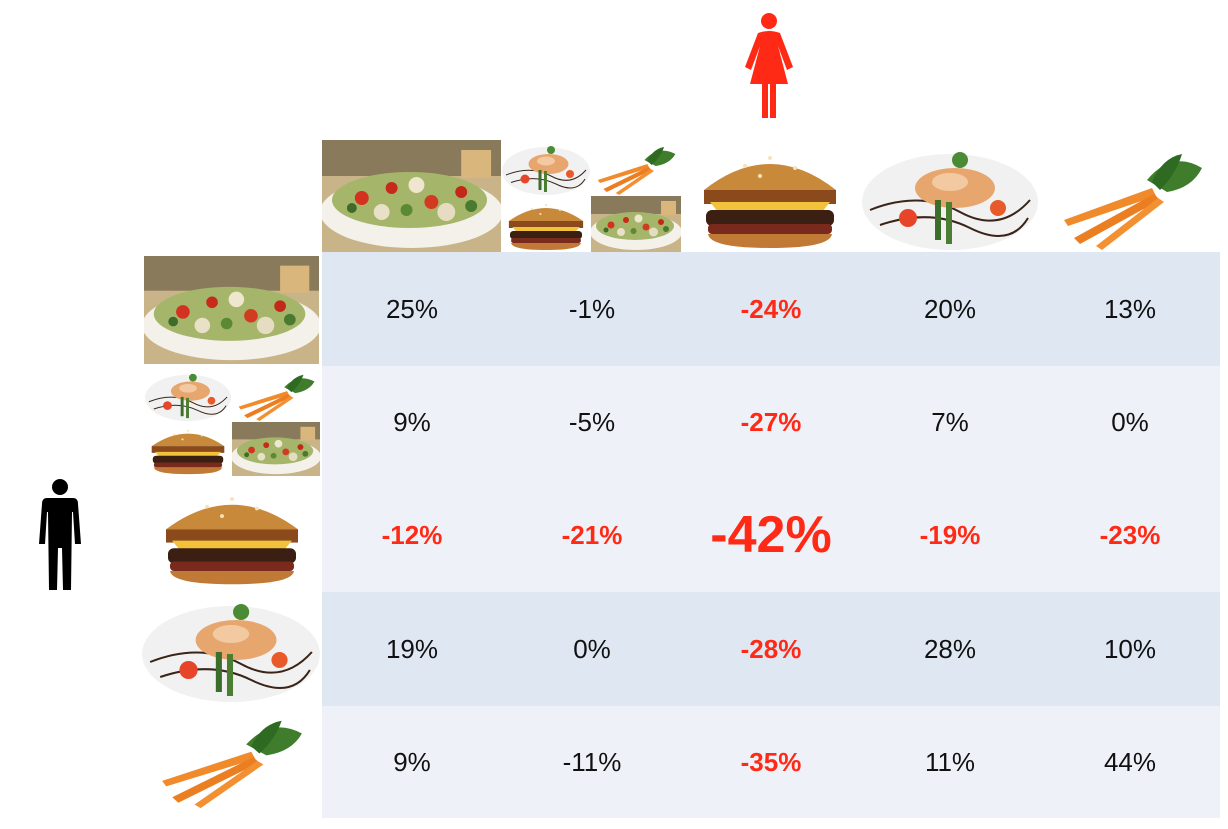 This screenshot has width=1228, height=829. What do you see at coordinates (592, 761) in the screenshot?
I see `cell-r5-c2: -11%` at bounding box center [592, 761].